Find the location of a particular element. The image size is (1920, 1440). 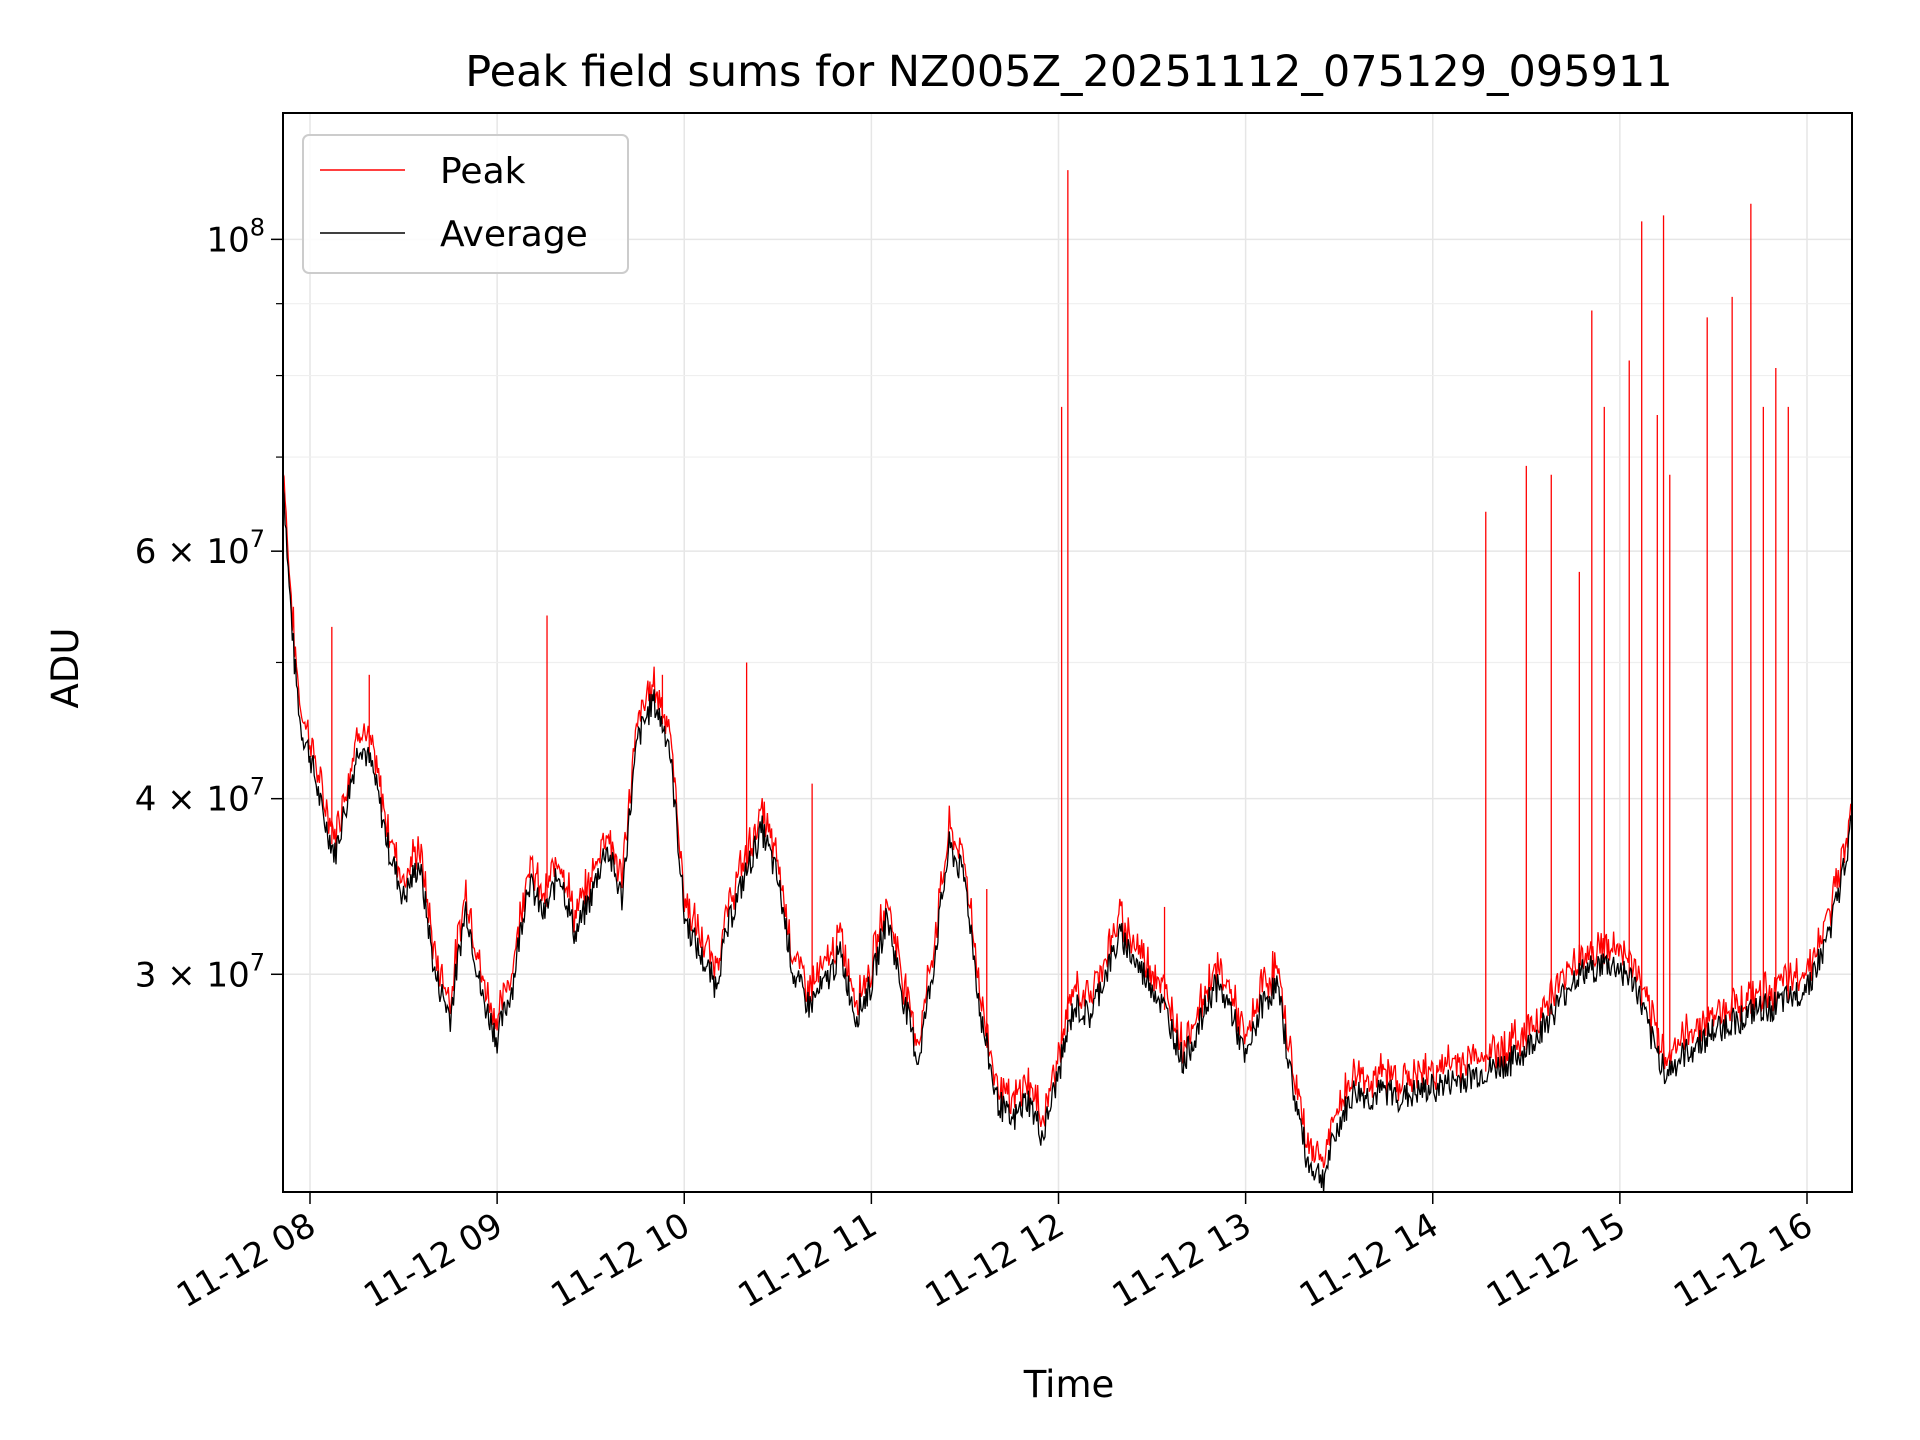

legend-average-label: Average is located at coordinates (514, 234).